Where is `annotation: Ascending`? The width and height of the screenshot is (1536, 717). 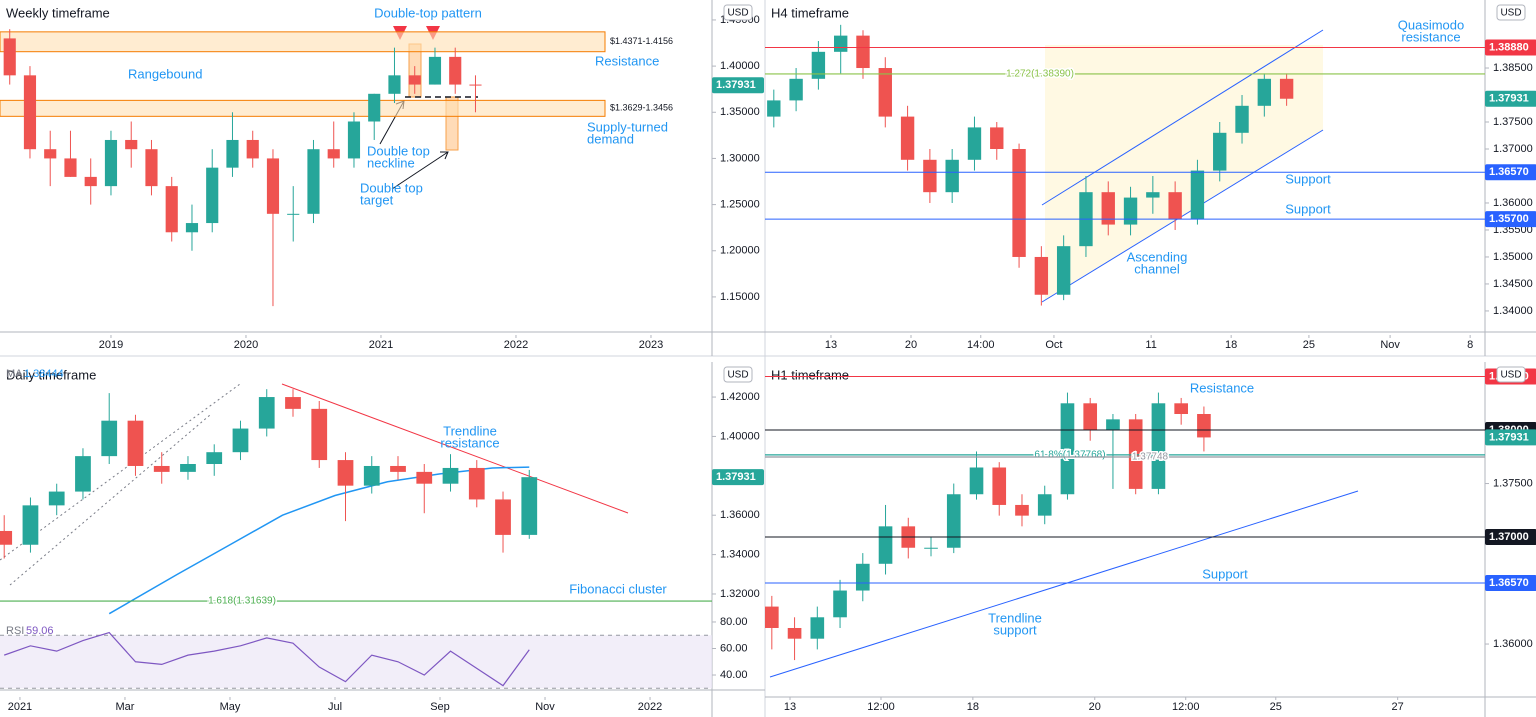
annotation: Ascending is located at coordinates (1157, 256).